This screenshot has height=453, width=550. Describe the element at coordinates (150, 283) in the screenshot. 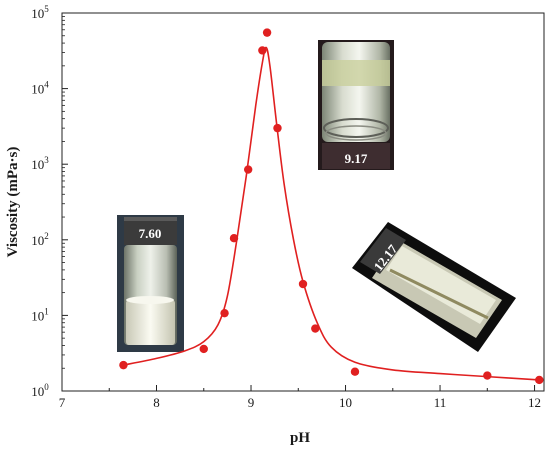

I see `vial-photo-7-60: 7.60` at that location.